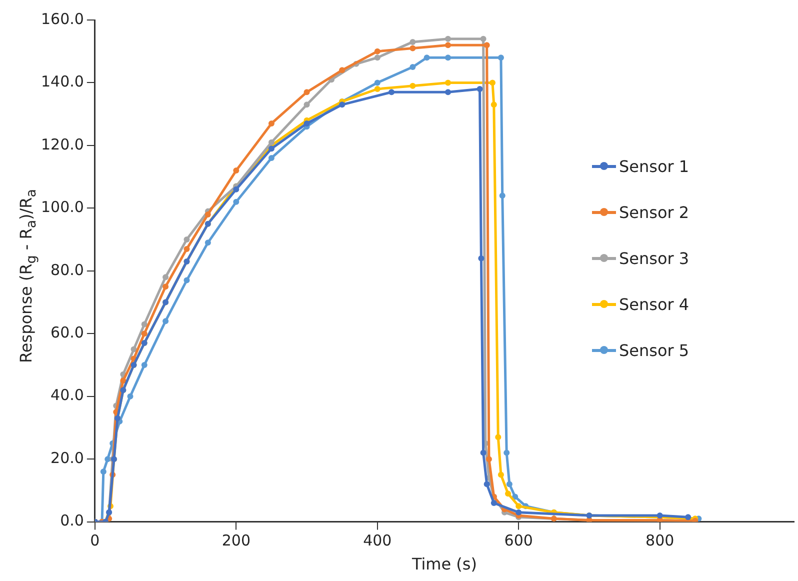  Describe the element at coordinates (72, 521) in the screenshot. I see `y-tick-label: 0.0` at that location.